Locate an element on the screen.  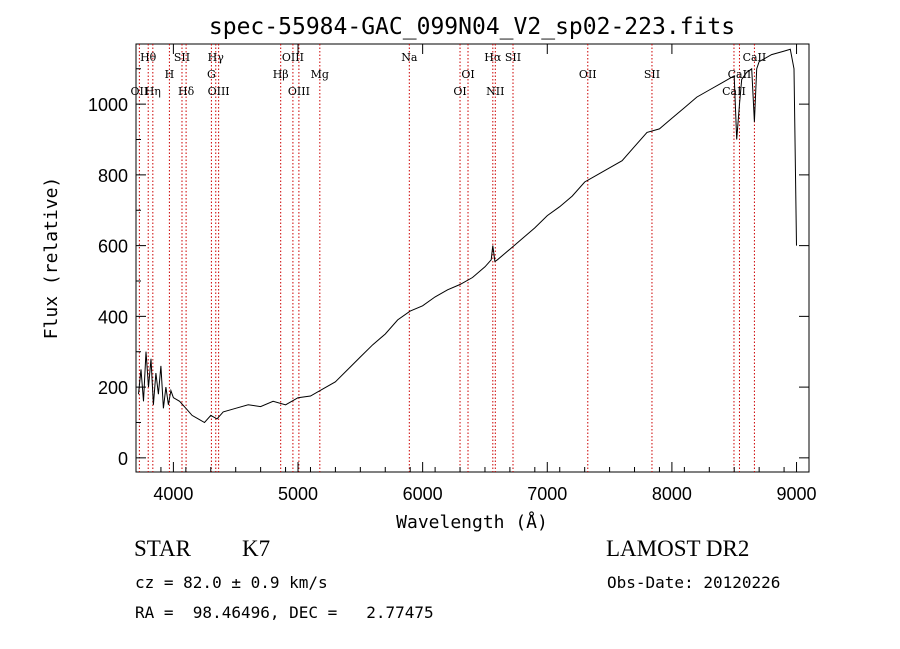
y-tick-label: 600 is located at coordinates (113, 247).